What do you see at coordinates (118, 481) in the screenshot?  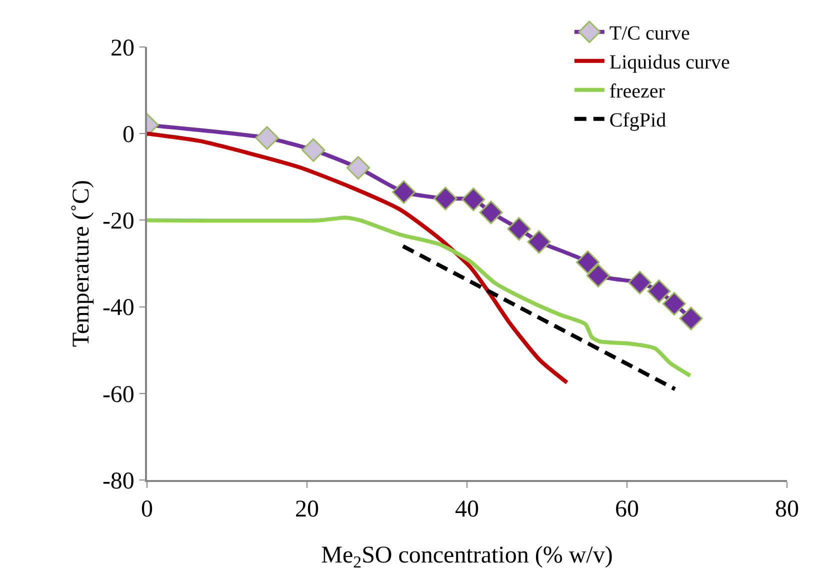 I see `y-tick-label: -80` at bounding box center [118, 481].